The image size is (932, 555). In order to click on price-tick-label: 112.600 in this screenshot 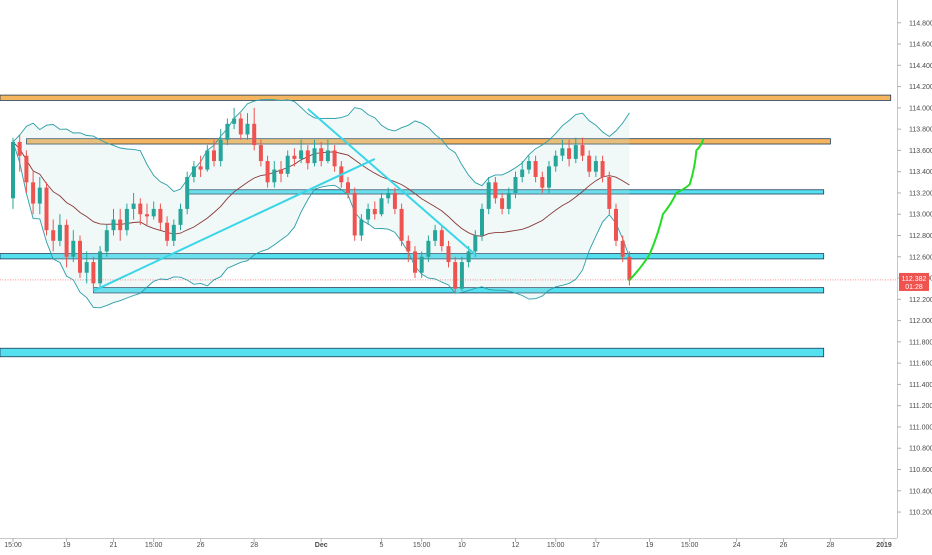, I will do `click(920, 257)`.